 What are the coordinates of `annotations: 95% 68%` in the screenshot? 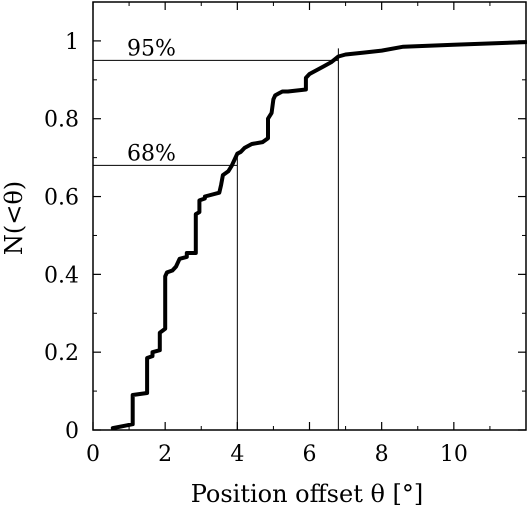 It's located at (151, 101).